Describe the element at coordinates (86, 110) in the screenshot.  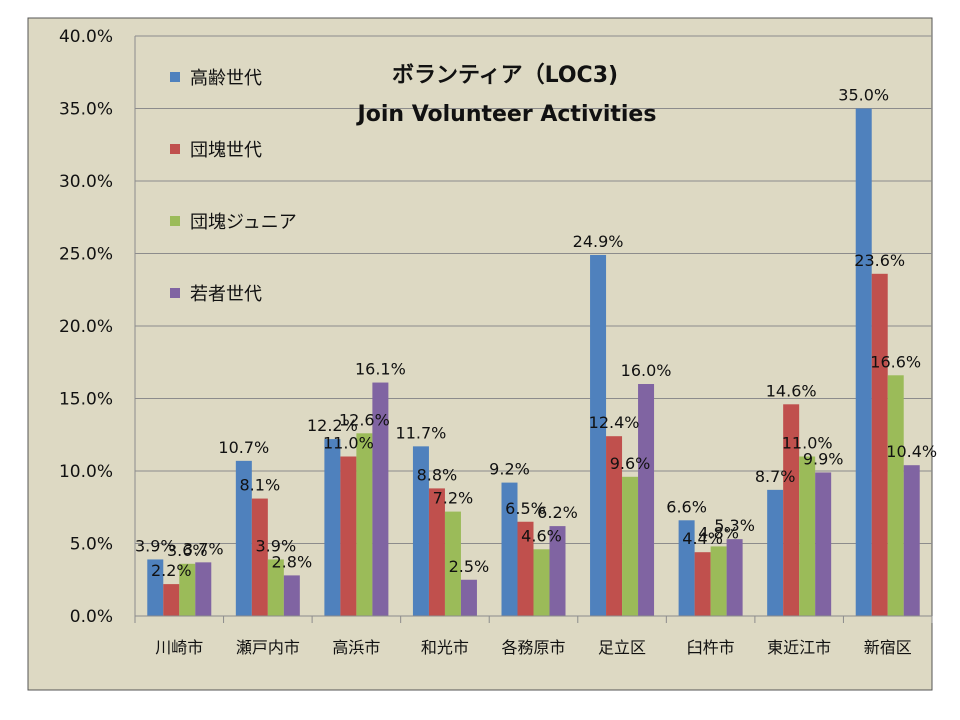
I see `y-tick-label: 35.0%` at that location.